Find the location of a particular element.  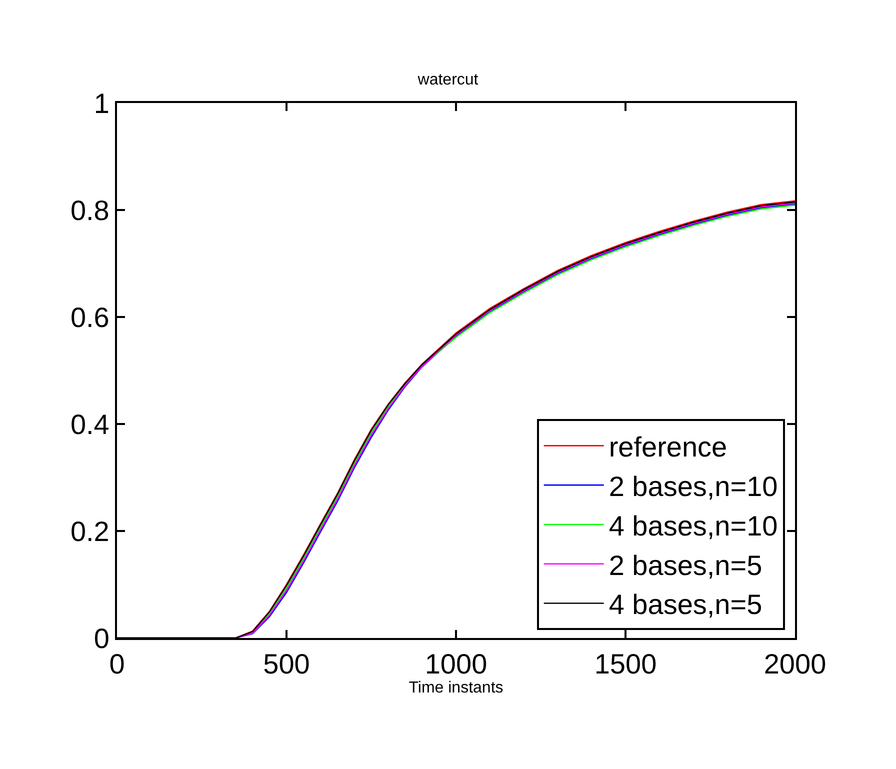

y-tick-label: 0.6 is located at coordinates (90, 317).